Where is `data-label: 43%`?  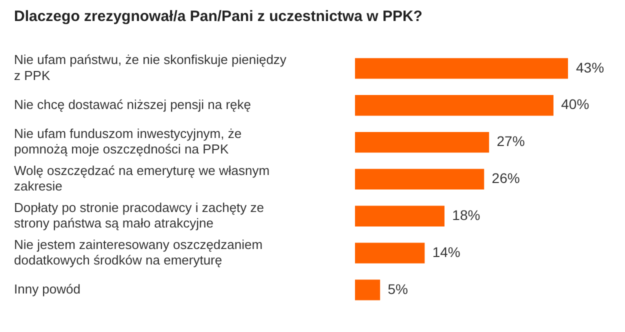
data-label: 43% is located at coordinates (590, 67).